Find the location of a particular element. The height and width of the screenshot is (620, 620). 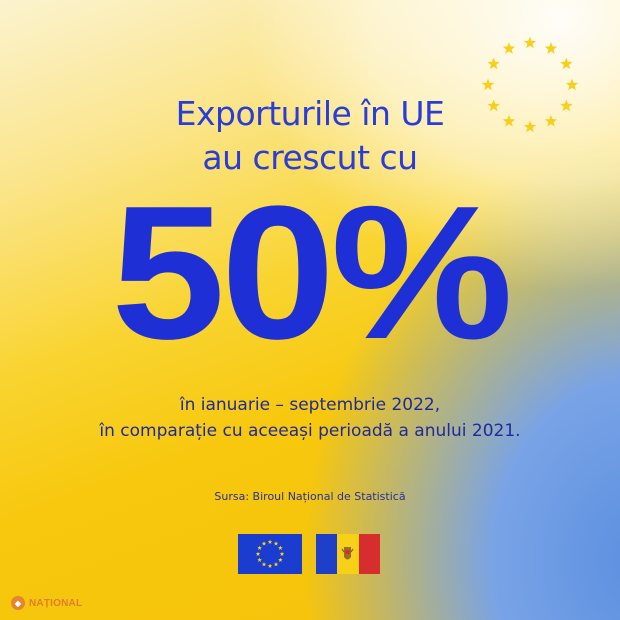

md-flag-blue-stripe is located at coordinates (327, 554).